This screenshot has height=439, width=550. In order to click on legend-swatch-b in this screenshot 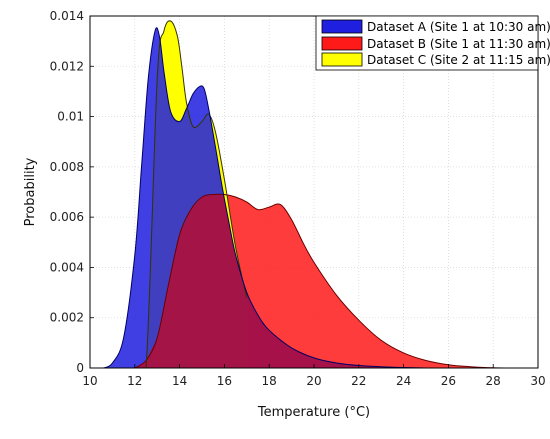, I will do `click(342, 43)`.